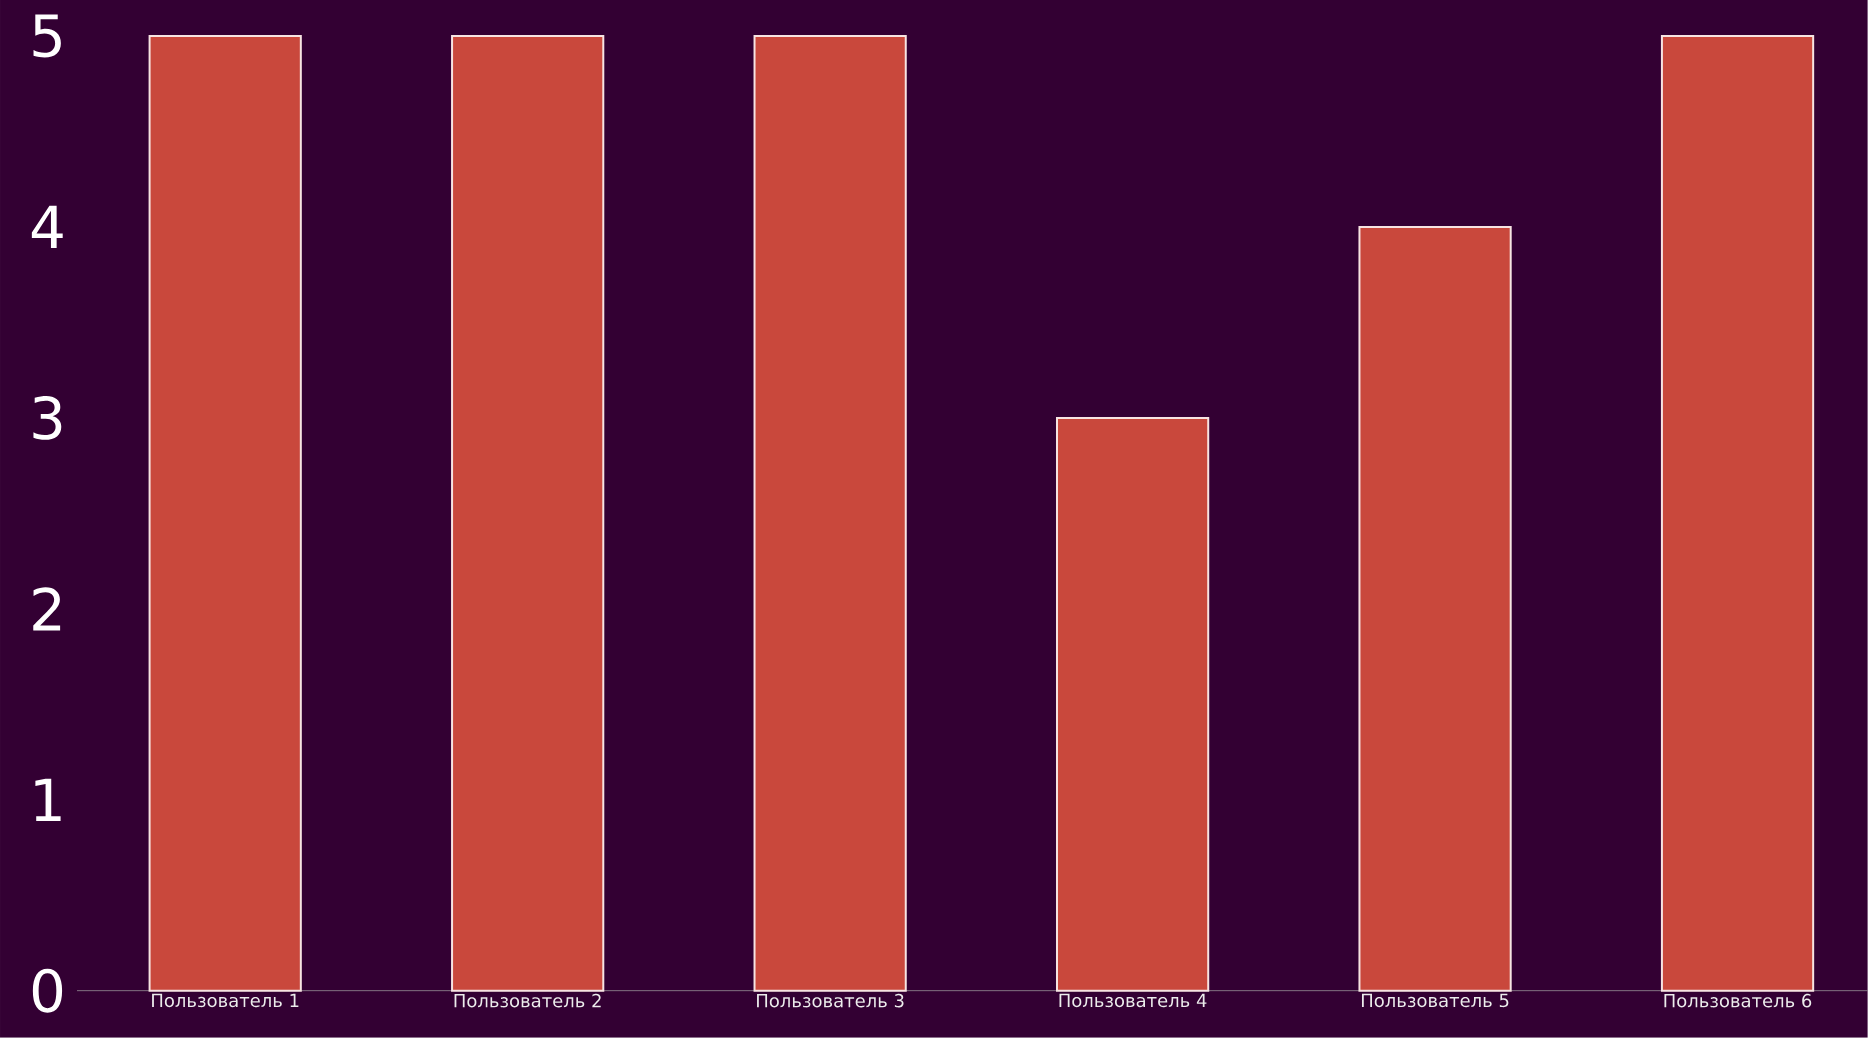 This screenshot has height=1038, width=1868. What do you see at coordinates (1738, 1000) in the screenshot?
I see `x-tick-label: Пользователь 6` at bounding box center [1738, 1000].